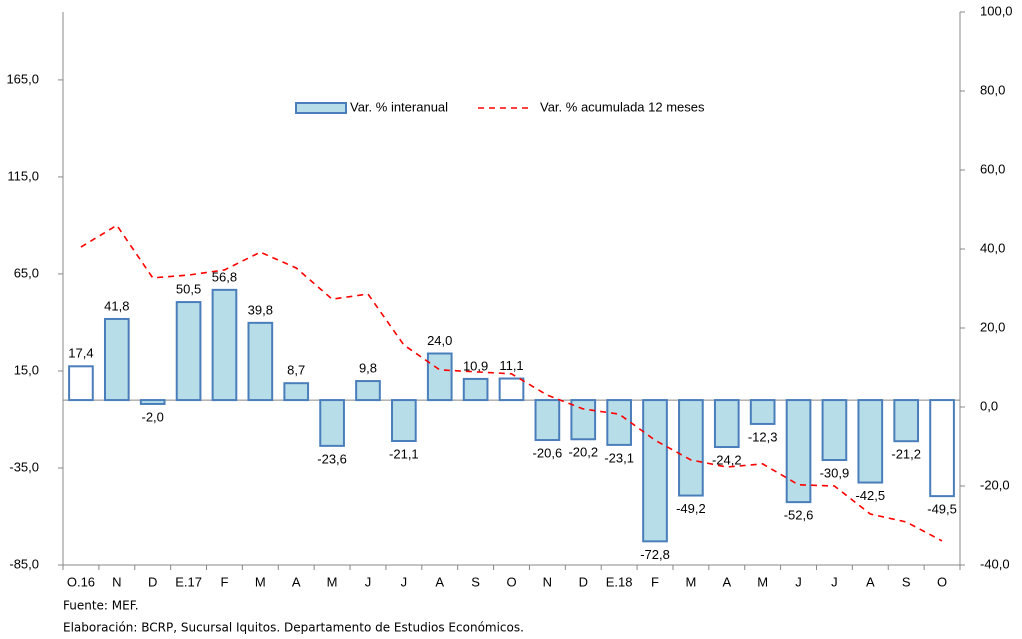  Describe the element at coordinates (763, 436) in the screenshot. I see `value-label: -12,3` at that location.